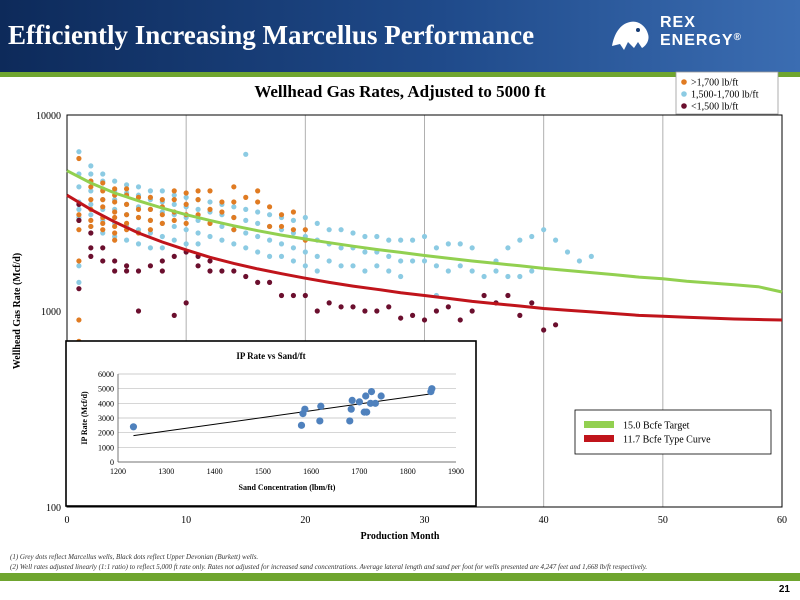 Image resolution: width=800 pixels, height=600 pixels. What do you see at coordinates (678, 22) in the screenshot?
I see `logo-text-rex: REX` at bounding box center [678, 22].